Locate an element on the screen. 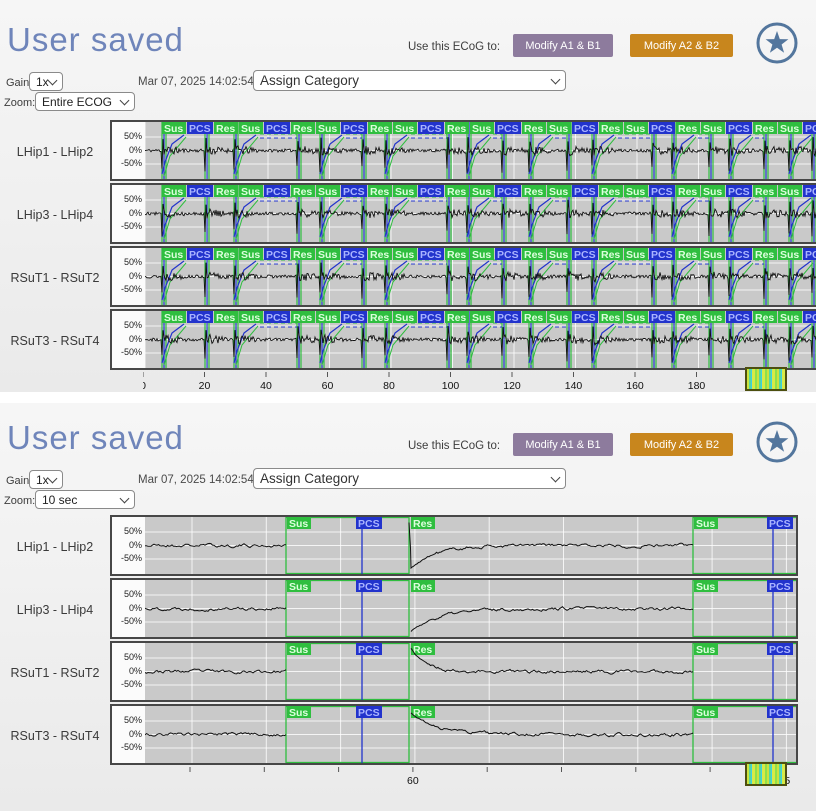  zoom-select: 10 sec is located at coordinates (85, 499).